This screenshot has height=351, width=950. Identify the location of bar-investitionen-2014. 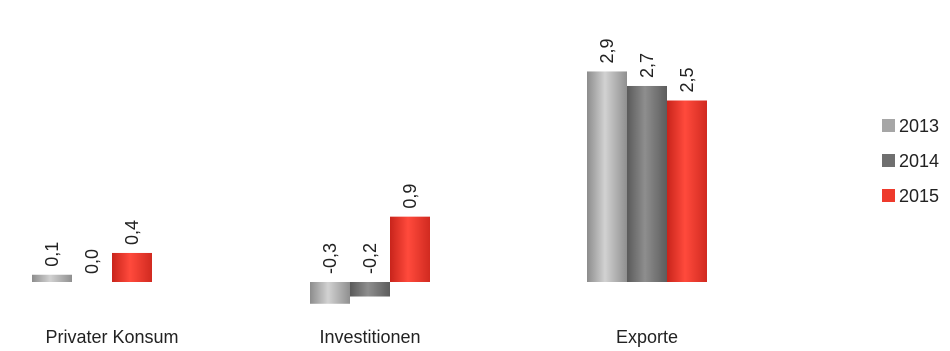
(370, 289).